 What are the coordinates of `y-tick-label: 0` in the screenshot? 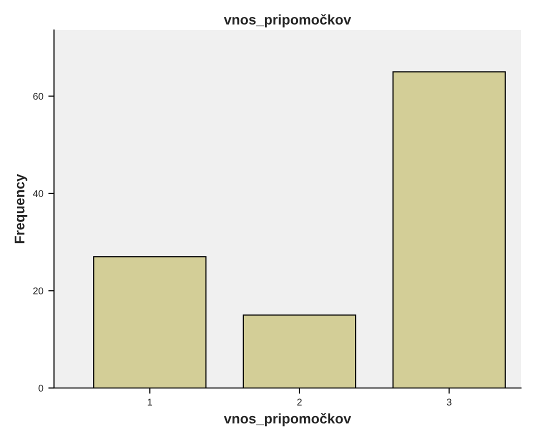 It's located at (41, 388).